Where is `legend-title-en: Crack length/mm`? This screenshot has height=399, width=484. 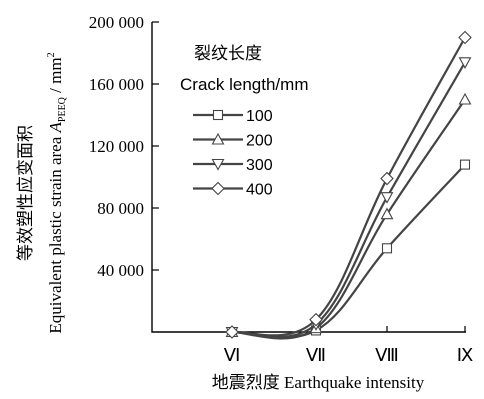 legend-title-en: Crack length/mm is located at coordinates (244, 84).